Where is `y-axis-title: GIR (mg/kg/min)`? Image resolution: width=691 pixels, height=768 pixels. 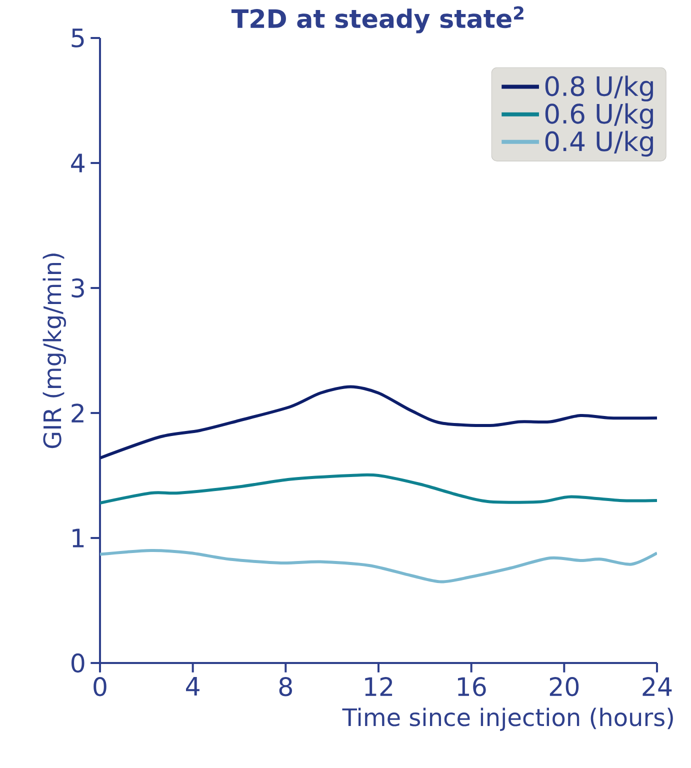 y-axis-title: GIR (mg/kg/min) is located at coordinates (54, 351).